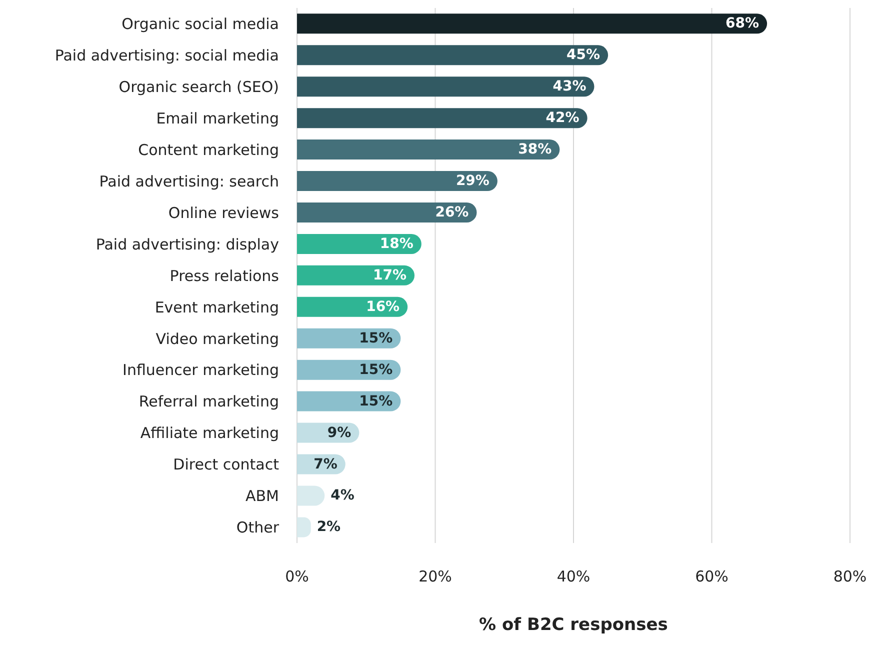 The image size is (874, 651). I want to click on y-tick-label: Organic social media, so click(200, 24).